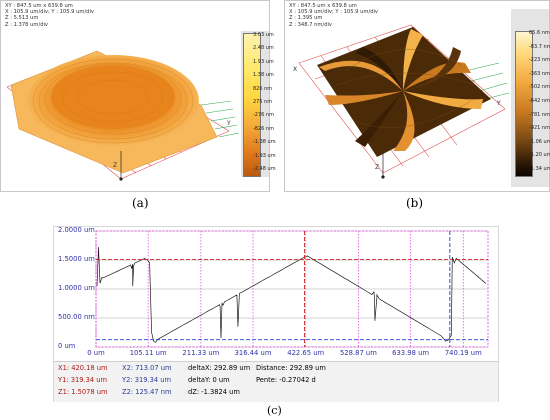 The width and height of the screenshot is (550, 420). What do you see at coordinates (140, 203) in the screenshot?
I see `caption-a: (a)` at bounding box center [140, 203].